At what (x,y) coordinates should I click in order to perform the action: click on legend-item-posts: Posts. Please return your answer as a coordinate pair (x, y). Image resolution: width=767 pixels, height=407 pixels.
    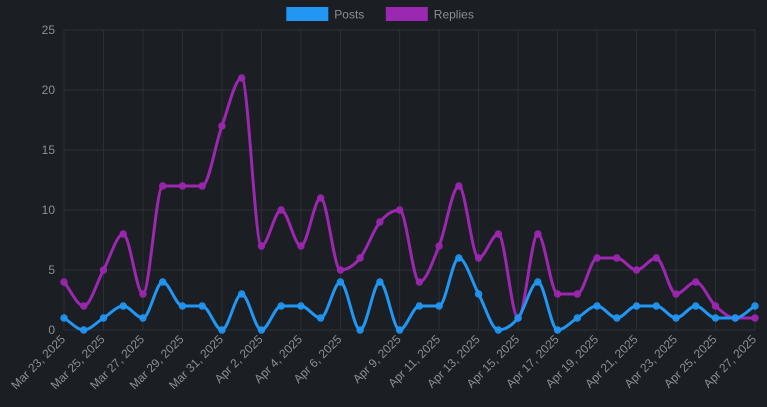
    Looking at the image, I should click on (325, 14).